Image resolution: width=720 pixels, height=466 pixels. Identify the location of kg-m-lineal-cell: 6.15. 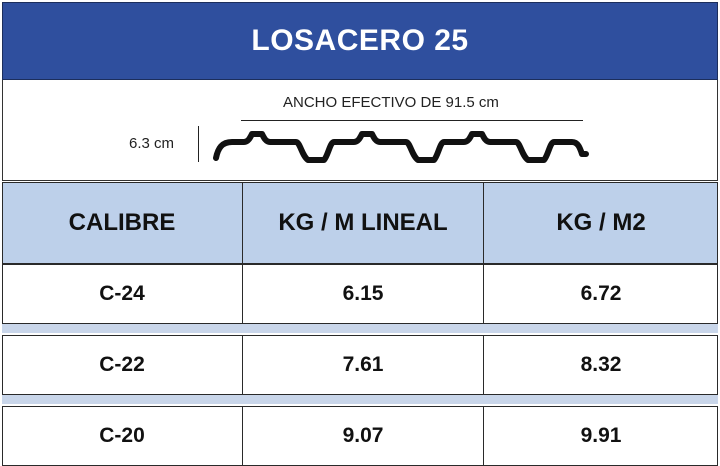
(362, 294).